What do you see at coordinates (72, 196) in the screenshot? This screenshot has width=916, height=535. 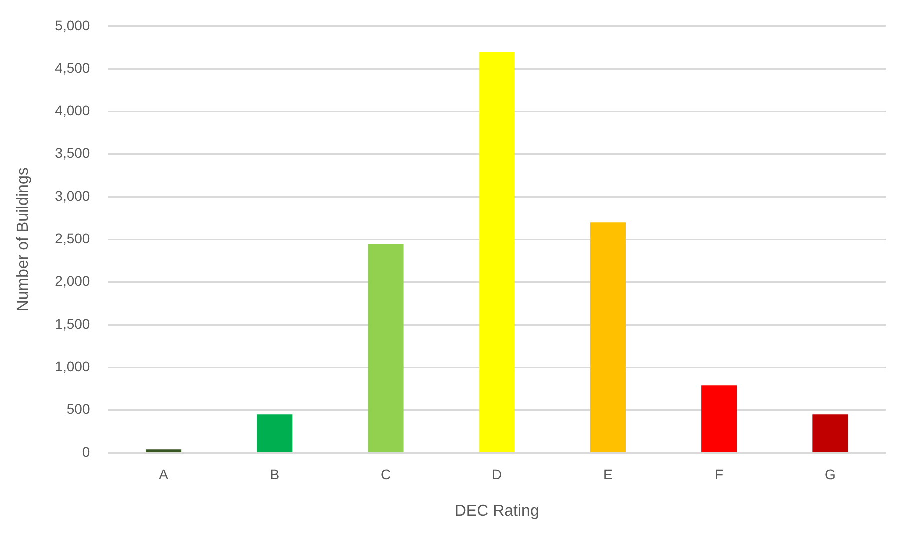 I see `y-tick-label: 3,000` at bounding box center [72, 196].